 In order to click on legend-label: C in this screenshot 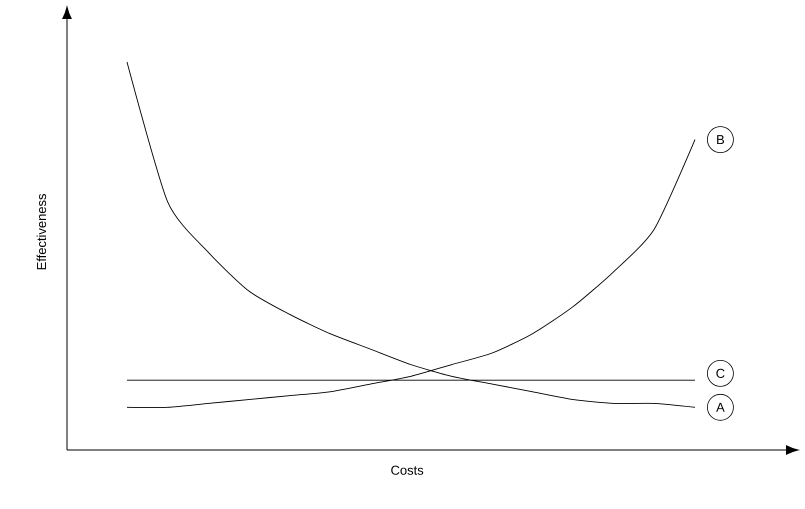, I will do `click(720, 373)`.